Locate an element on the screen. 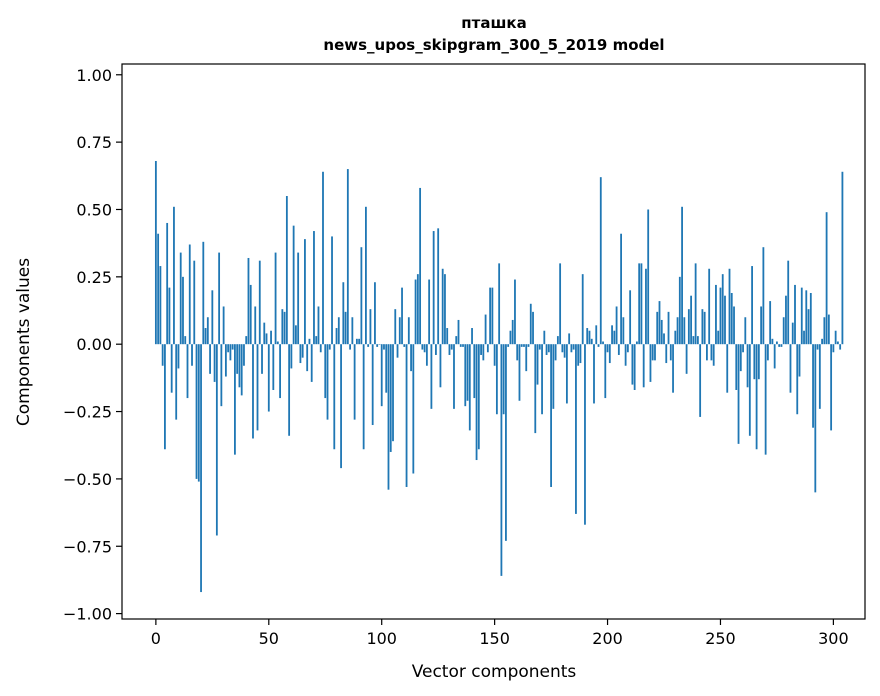  x-tick-label-300: 300 is located at coordinates (833, 638).